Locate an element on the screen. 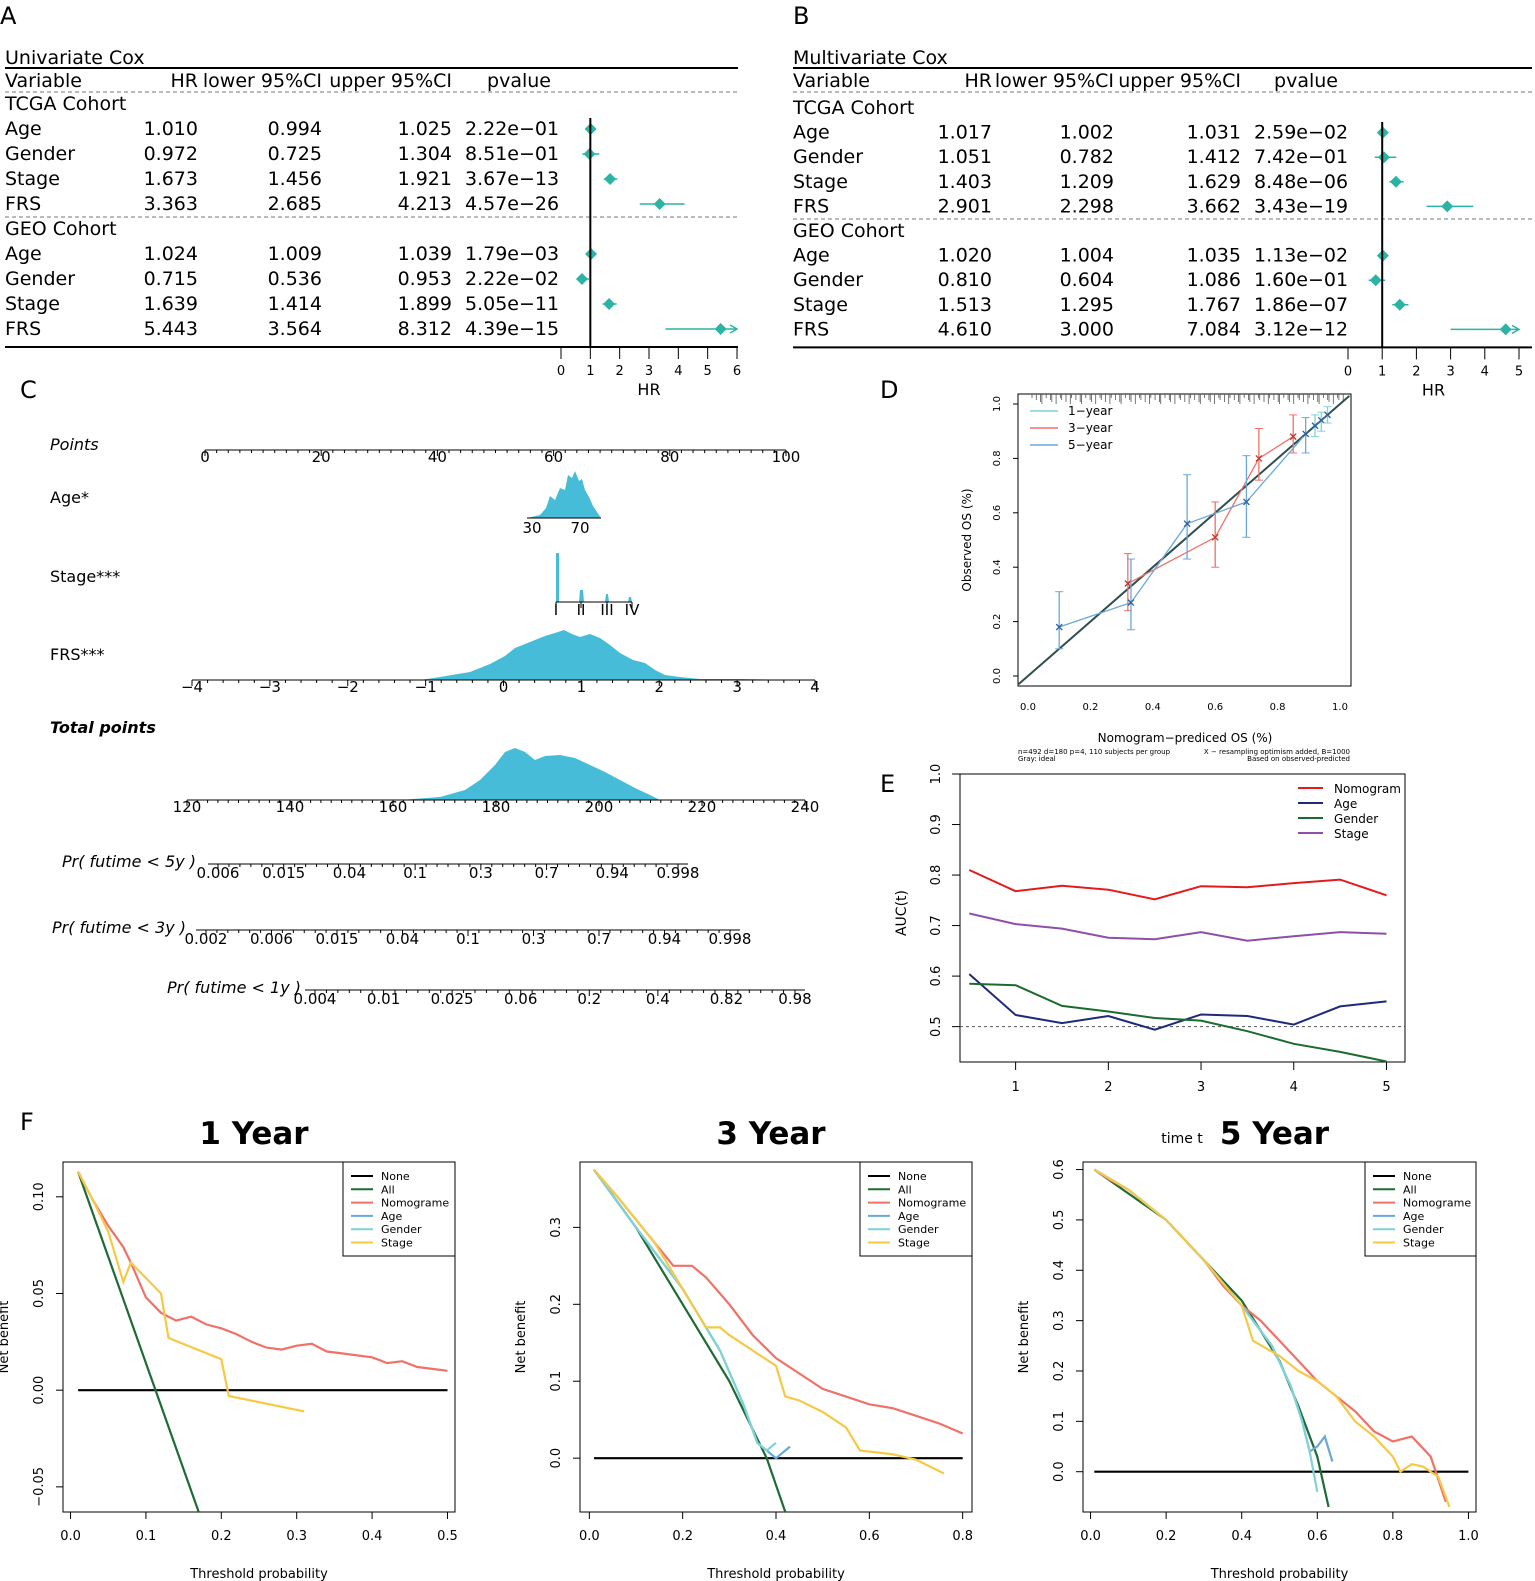 This screenshot has height=1581, width=1535. nomogram-tick-label: 0.998 is located at coordinates (730, 939).